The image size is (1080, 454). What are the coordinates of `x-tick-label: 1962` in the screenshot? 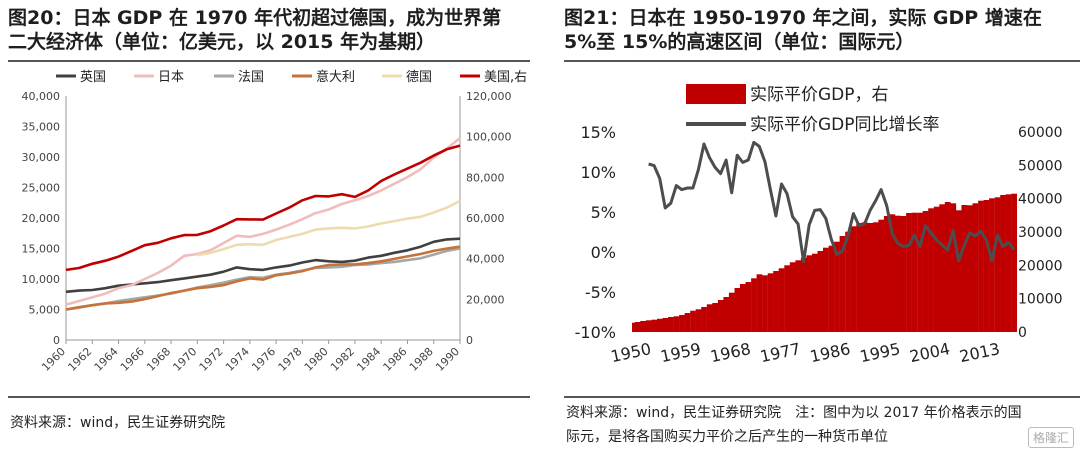 It's located at (79, 359).